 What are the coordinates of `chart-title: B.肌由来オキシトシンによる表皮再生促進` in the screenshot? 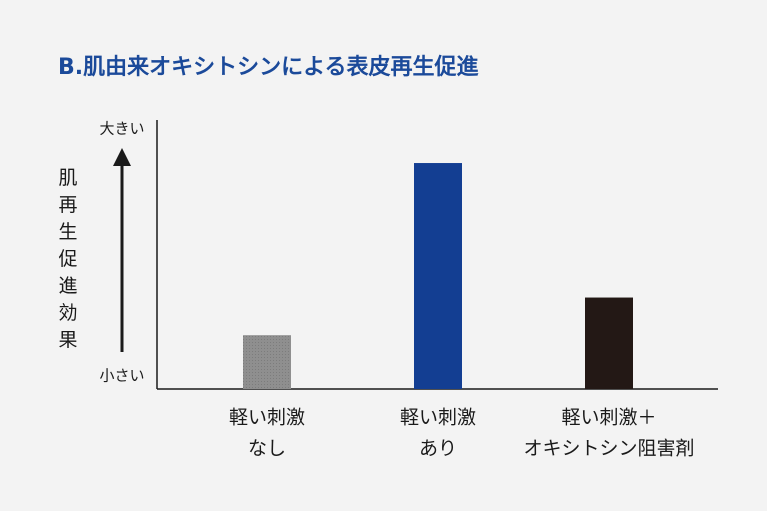 It's located at (268, 67).